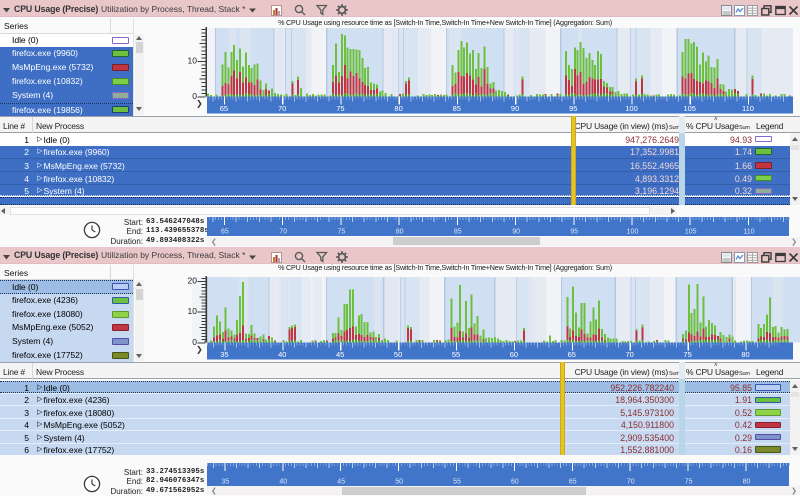  I want to click on svg-text: 105, so click(691, 232).